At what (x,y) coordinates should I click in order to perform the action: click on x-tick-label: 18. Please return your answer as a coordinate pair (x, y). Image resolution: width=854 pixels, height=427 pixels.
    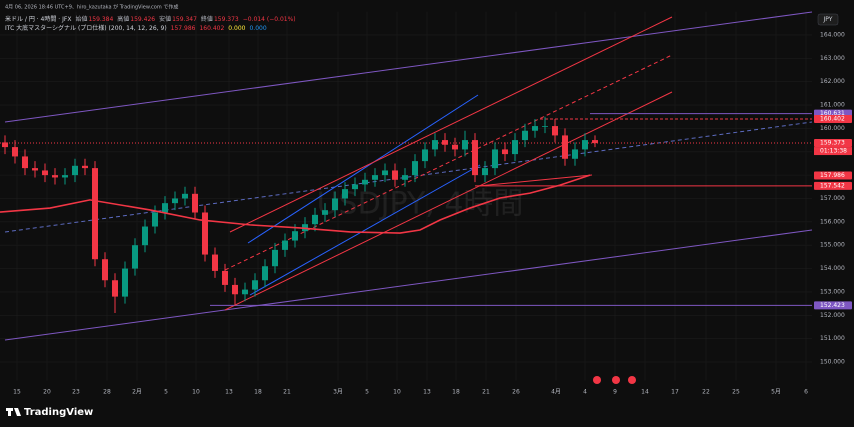
    Looking at the image, I should click on (258, 392).